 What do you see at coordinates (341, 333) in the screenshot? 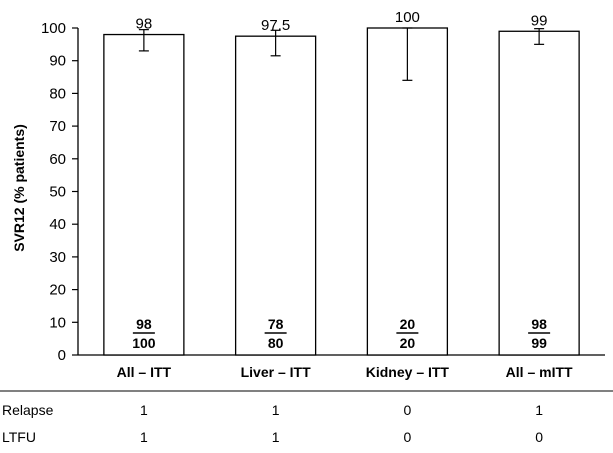
I see `fraction-labels-group: 98 100 78 80 20 20 98 99` at bounding box center [341, 333].